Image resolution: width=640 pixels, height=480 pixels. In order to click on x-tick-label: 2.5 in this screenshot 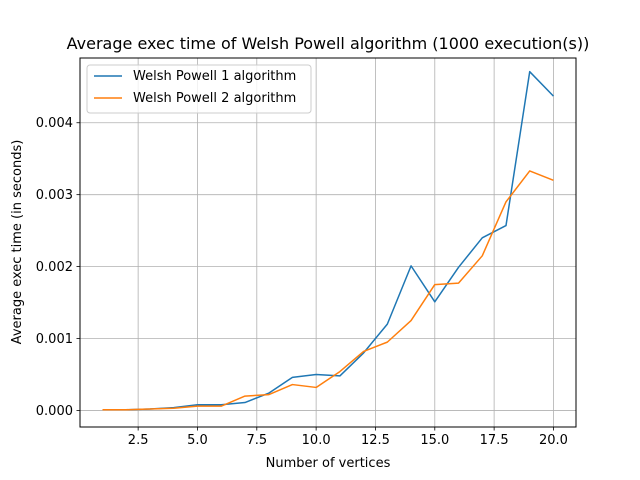, I will do `click(138, 440)`.